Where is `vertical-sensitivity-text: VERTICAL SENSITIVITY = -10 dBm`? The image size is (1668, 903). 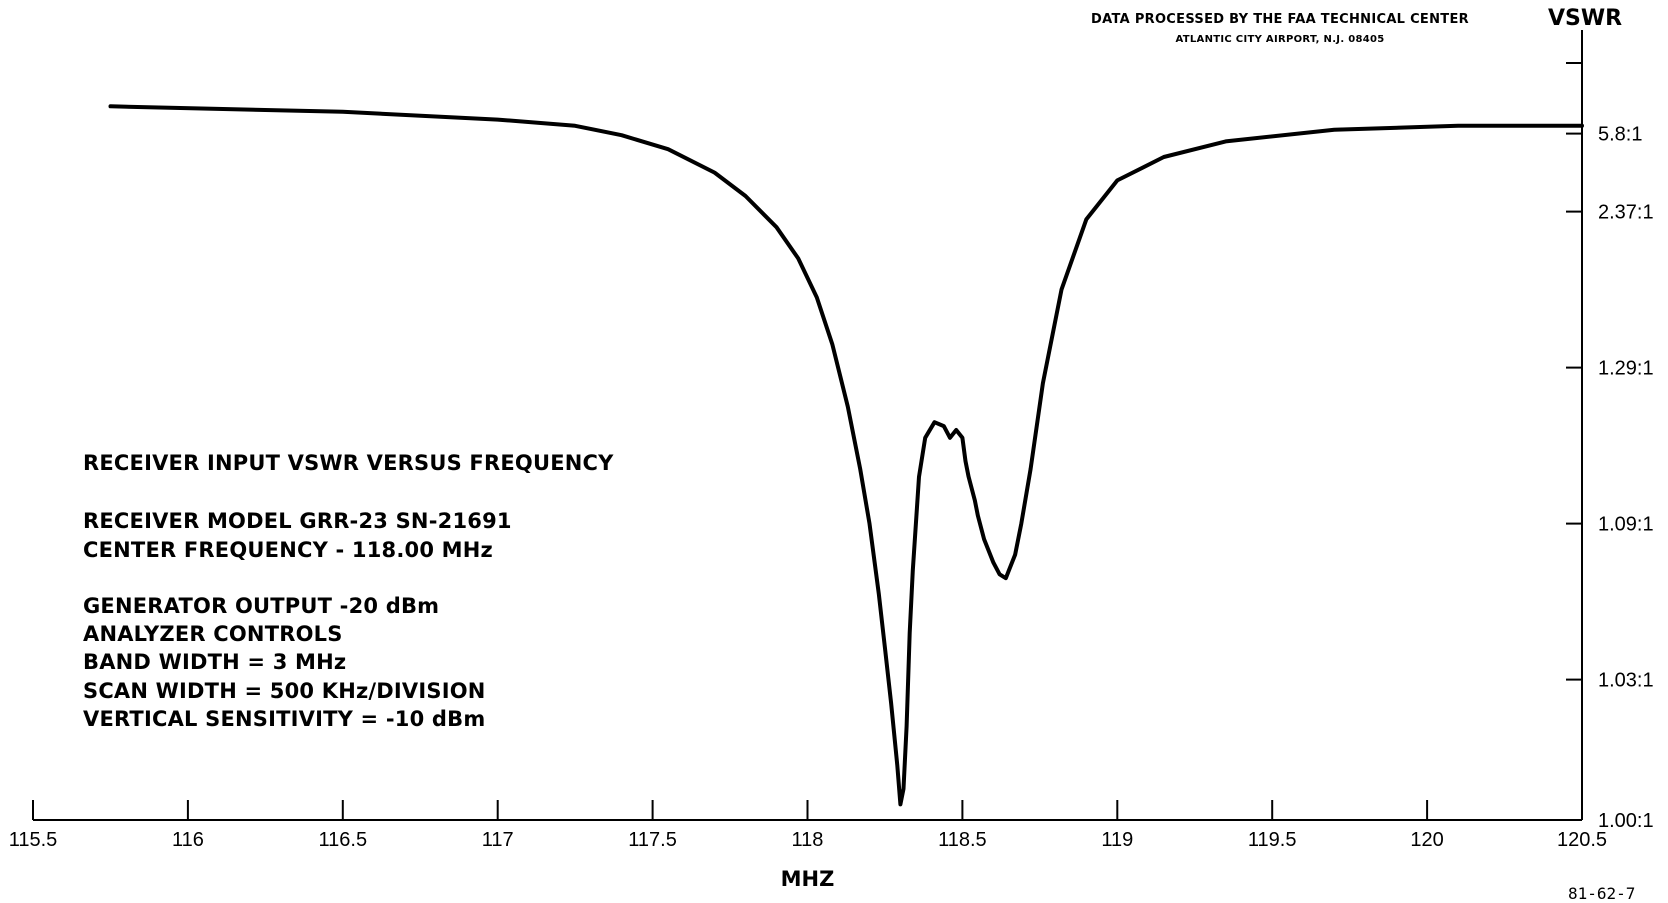
vertical-sensitivity-text: VERTICAL SENSITIVITY = -10 dBm is located at coordinates (284, 719).